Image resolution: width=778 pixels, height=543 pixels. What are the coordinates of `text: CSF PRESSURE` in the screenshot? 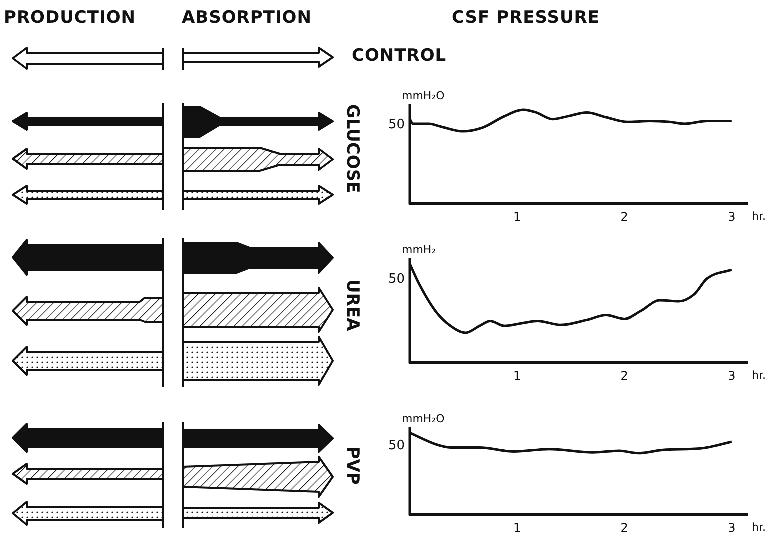 It's located at (526, 18).